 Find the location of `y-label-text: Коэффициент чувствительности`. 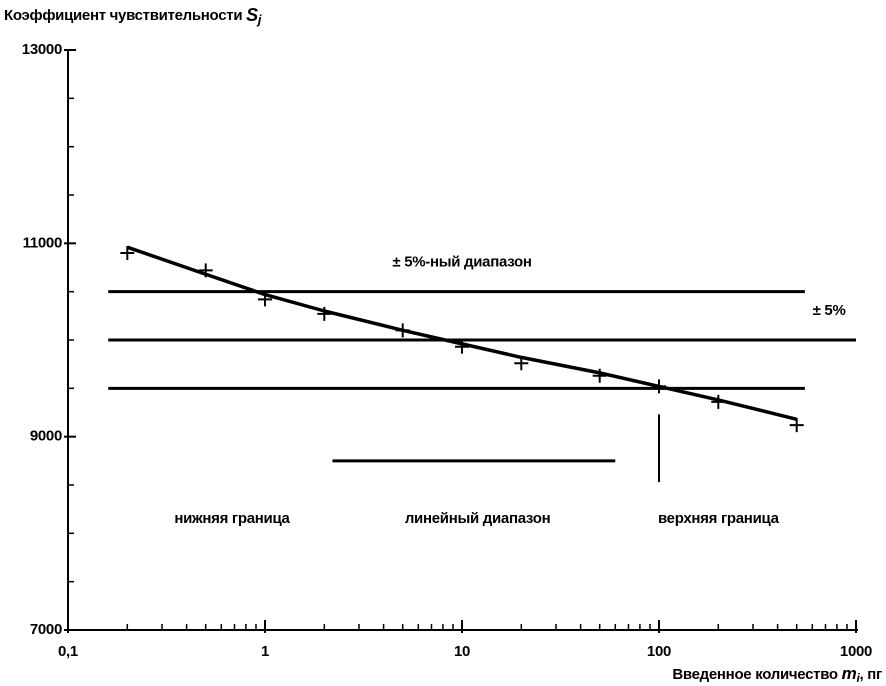

y-label-text: Коэффициент чувствительности is located at coordinates (123, 15).